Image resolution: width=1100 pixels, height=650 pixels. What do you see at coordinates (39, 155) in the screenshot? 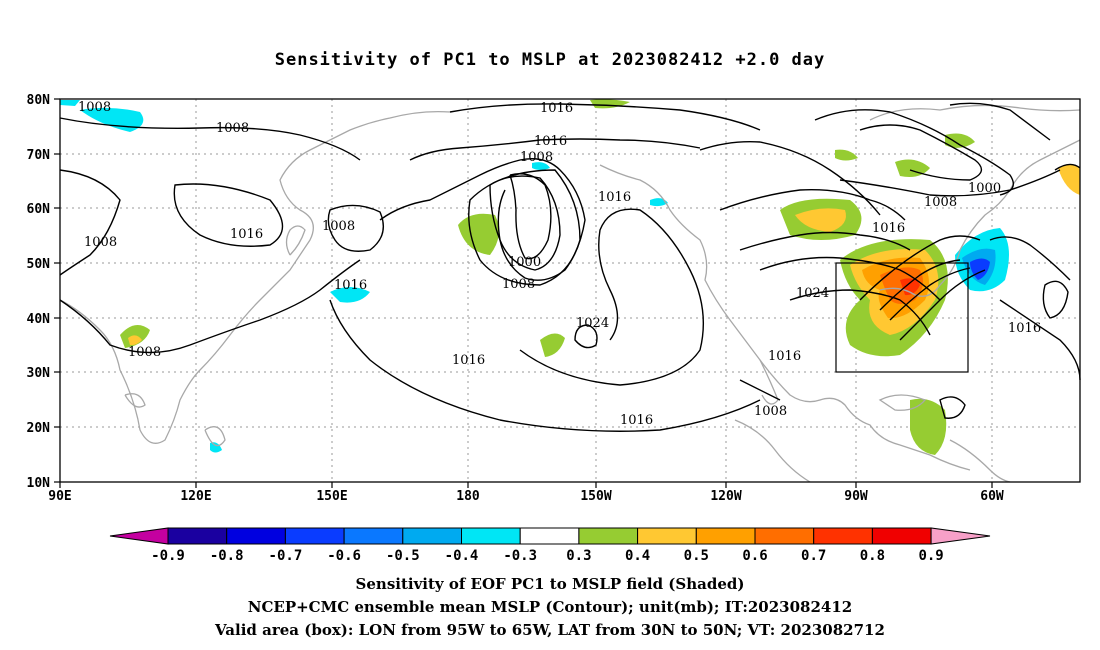
I see `y-tick-label: 70N` at bounding box center [39, 155].